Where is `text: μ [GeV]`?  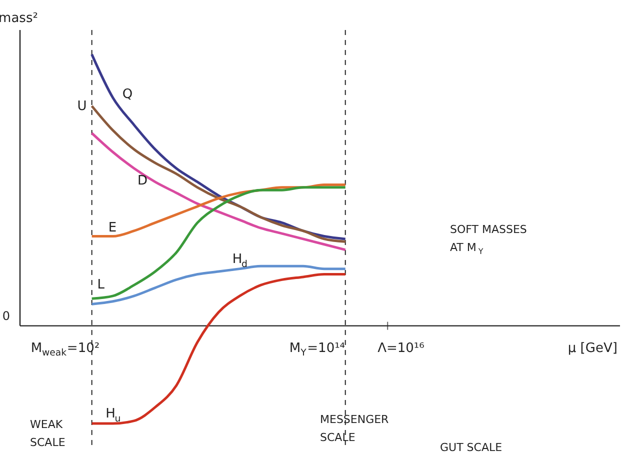 text: μ [GeV] is located at coordinates (593, 348).